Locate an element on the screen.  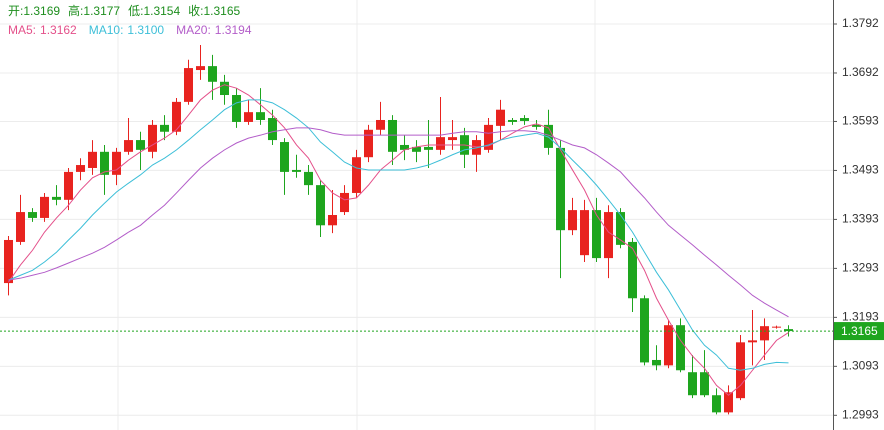
y-tick-label: 1.3393 is located at coordinates (860, 219).